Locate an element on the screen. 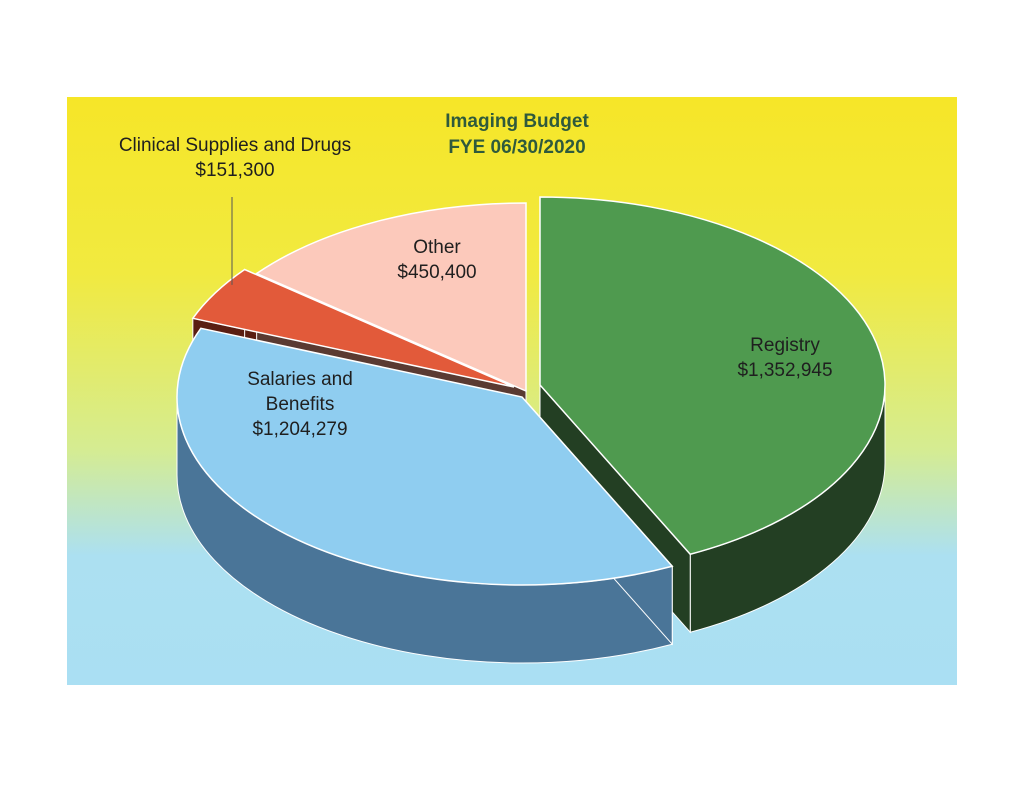 This screenshot has width=1024, height=785. clinical-name: Clinical Supplies and Drugs is located at coordinates (235, 145).